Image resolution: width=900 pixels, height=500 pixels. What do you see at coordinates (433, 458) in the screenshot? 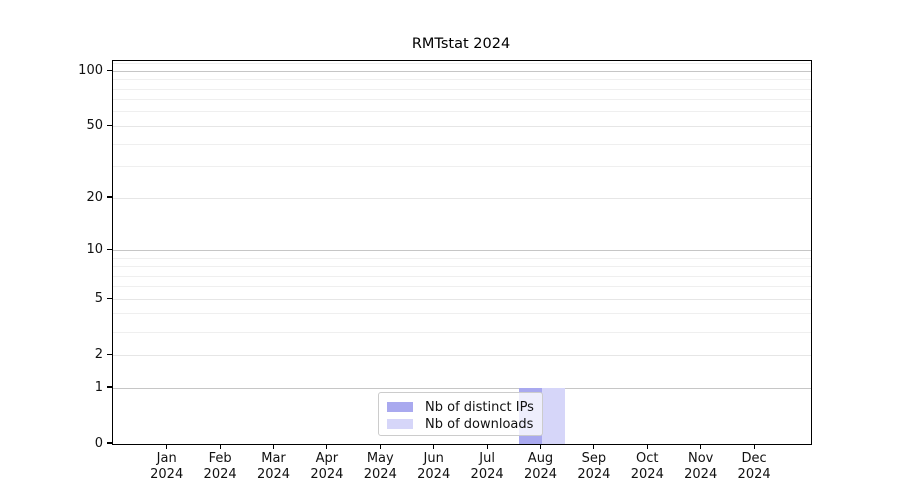
I see `month-line: Jun` at bounding box center [433, 458].